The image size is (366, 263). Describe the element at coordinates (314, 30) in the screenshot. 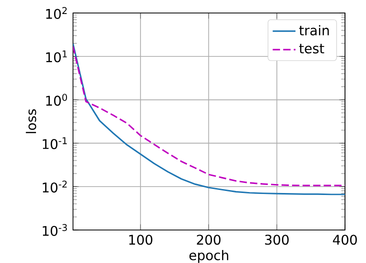

I see `legend-label: train` at that location.